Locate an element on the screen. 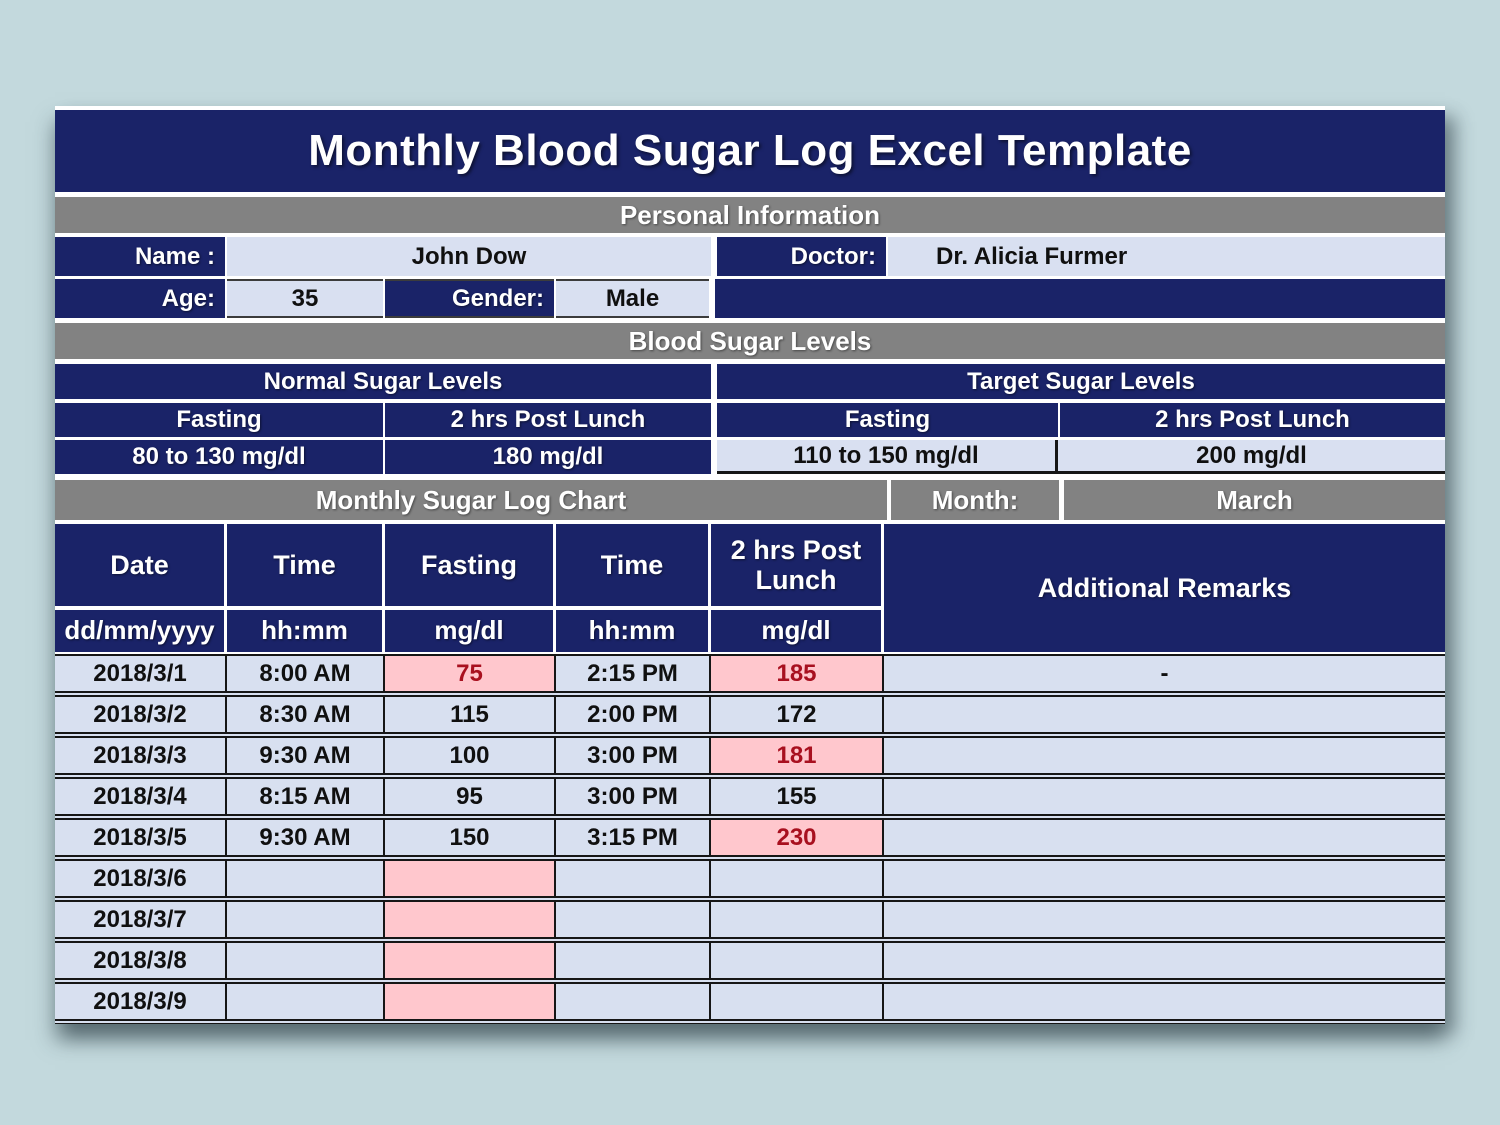  log-cell-fasting: 95 is located at coordinates (470, 796).